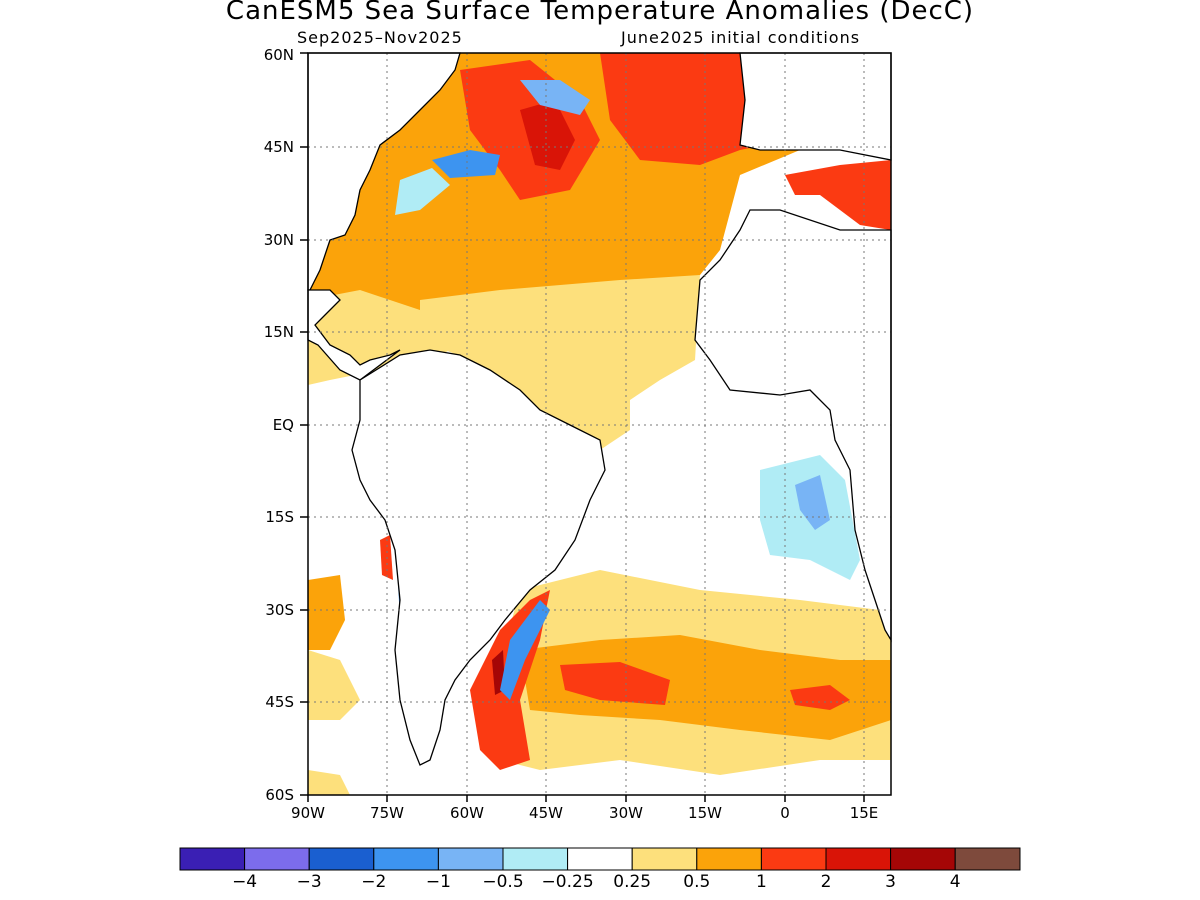 This screenshot has height=900, width=1200. I want to click on lon-label-60w: 60W, so click(467, 813).